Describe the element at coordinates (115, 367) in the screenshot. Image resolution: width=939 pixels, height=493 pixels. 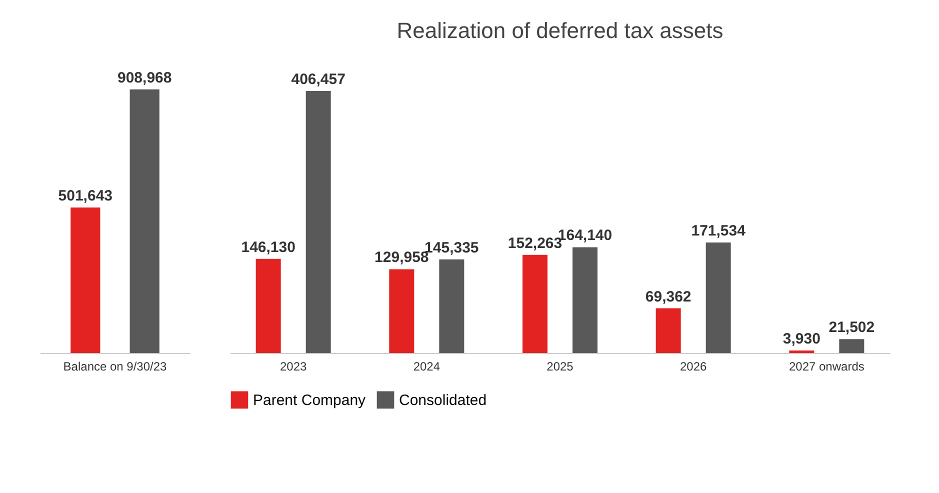
I see `x-tick-label: Balance on 9/30/23` at that location.